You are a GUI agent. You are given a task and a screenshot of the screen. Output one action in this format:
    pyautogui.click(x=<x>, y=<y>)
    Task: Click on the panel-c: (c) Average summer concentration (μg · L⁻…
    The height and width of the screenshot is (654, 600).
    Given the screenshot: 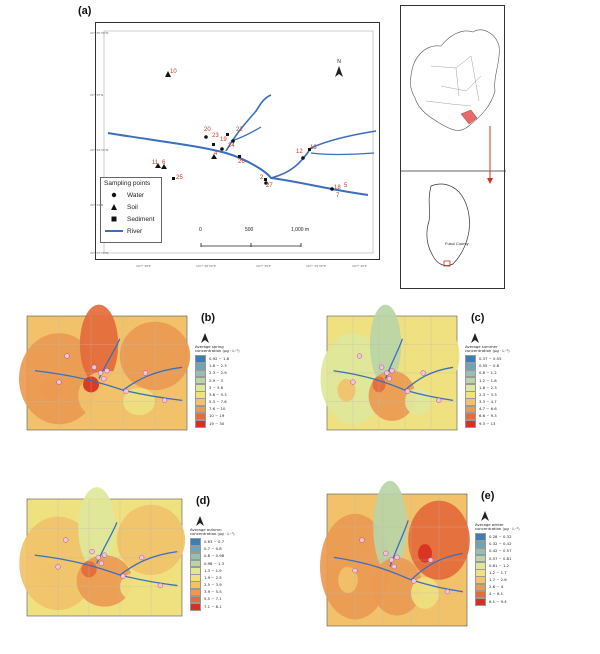 What is the action you would take?
    pyautogui.click(x=445, y=371)
    